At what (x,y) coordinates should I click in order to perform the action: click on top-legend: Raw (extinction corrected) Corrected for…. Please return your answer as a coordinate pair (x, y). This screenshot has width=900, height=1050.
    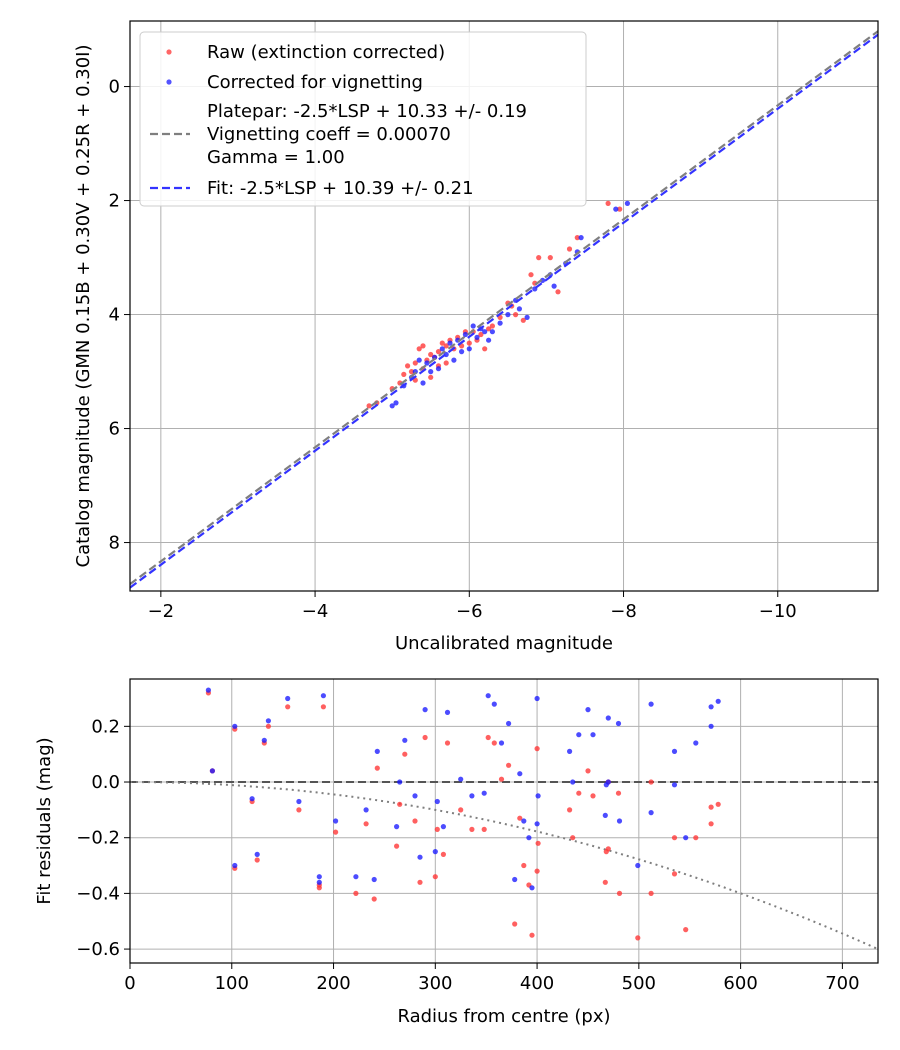
    Looking at the image, I should click on (363, 119).